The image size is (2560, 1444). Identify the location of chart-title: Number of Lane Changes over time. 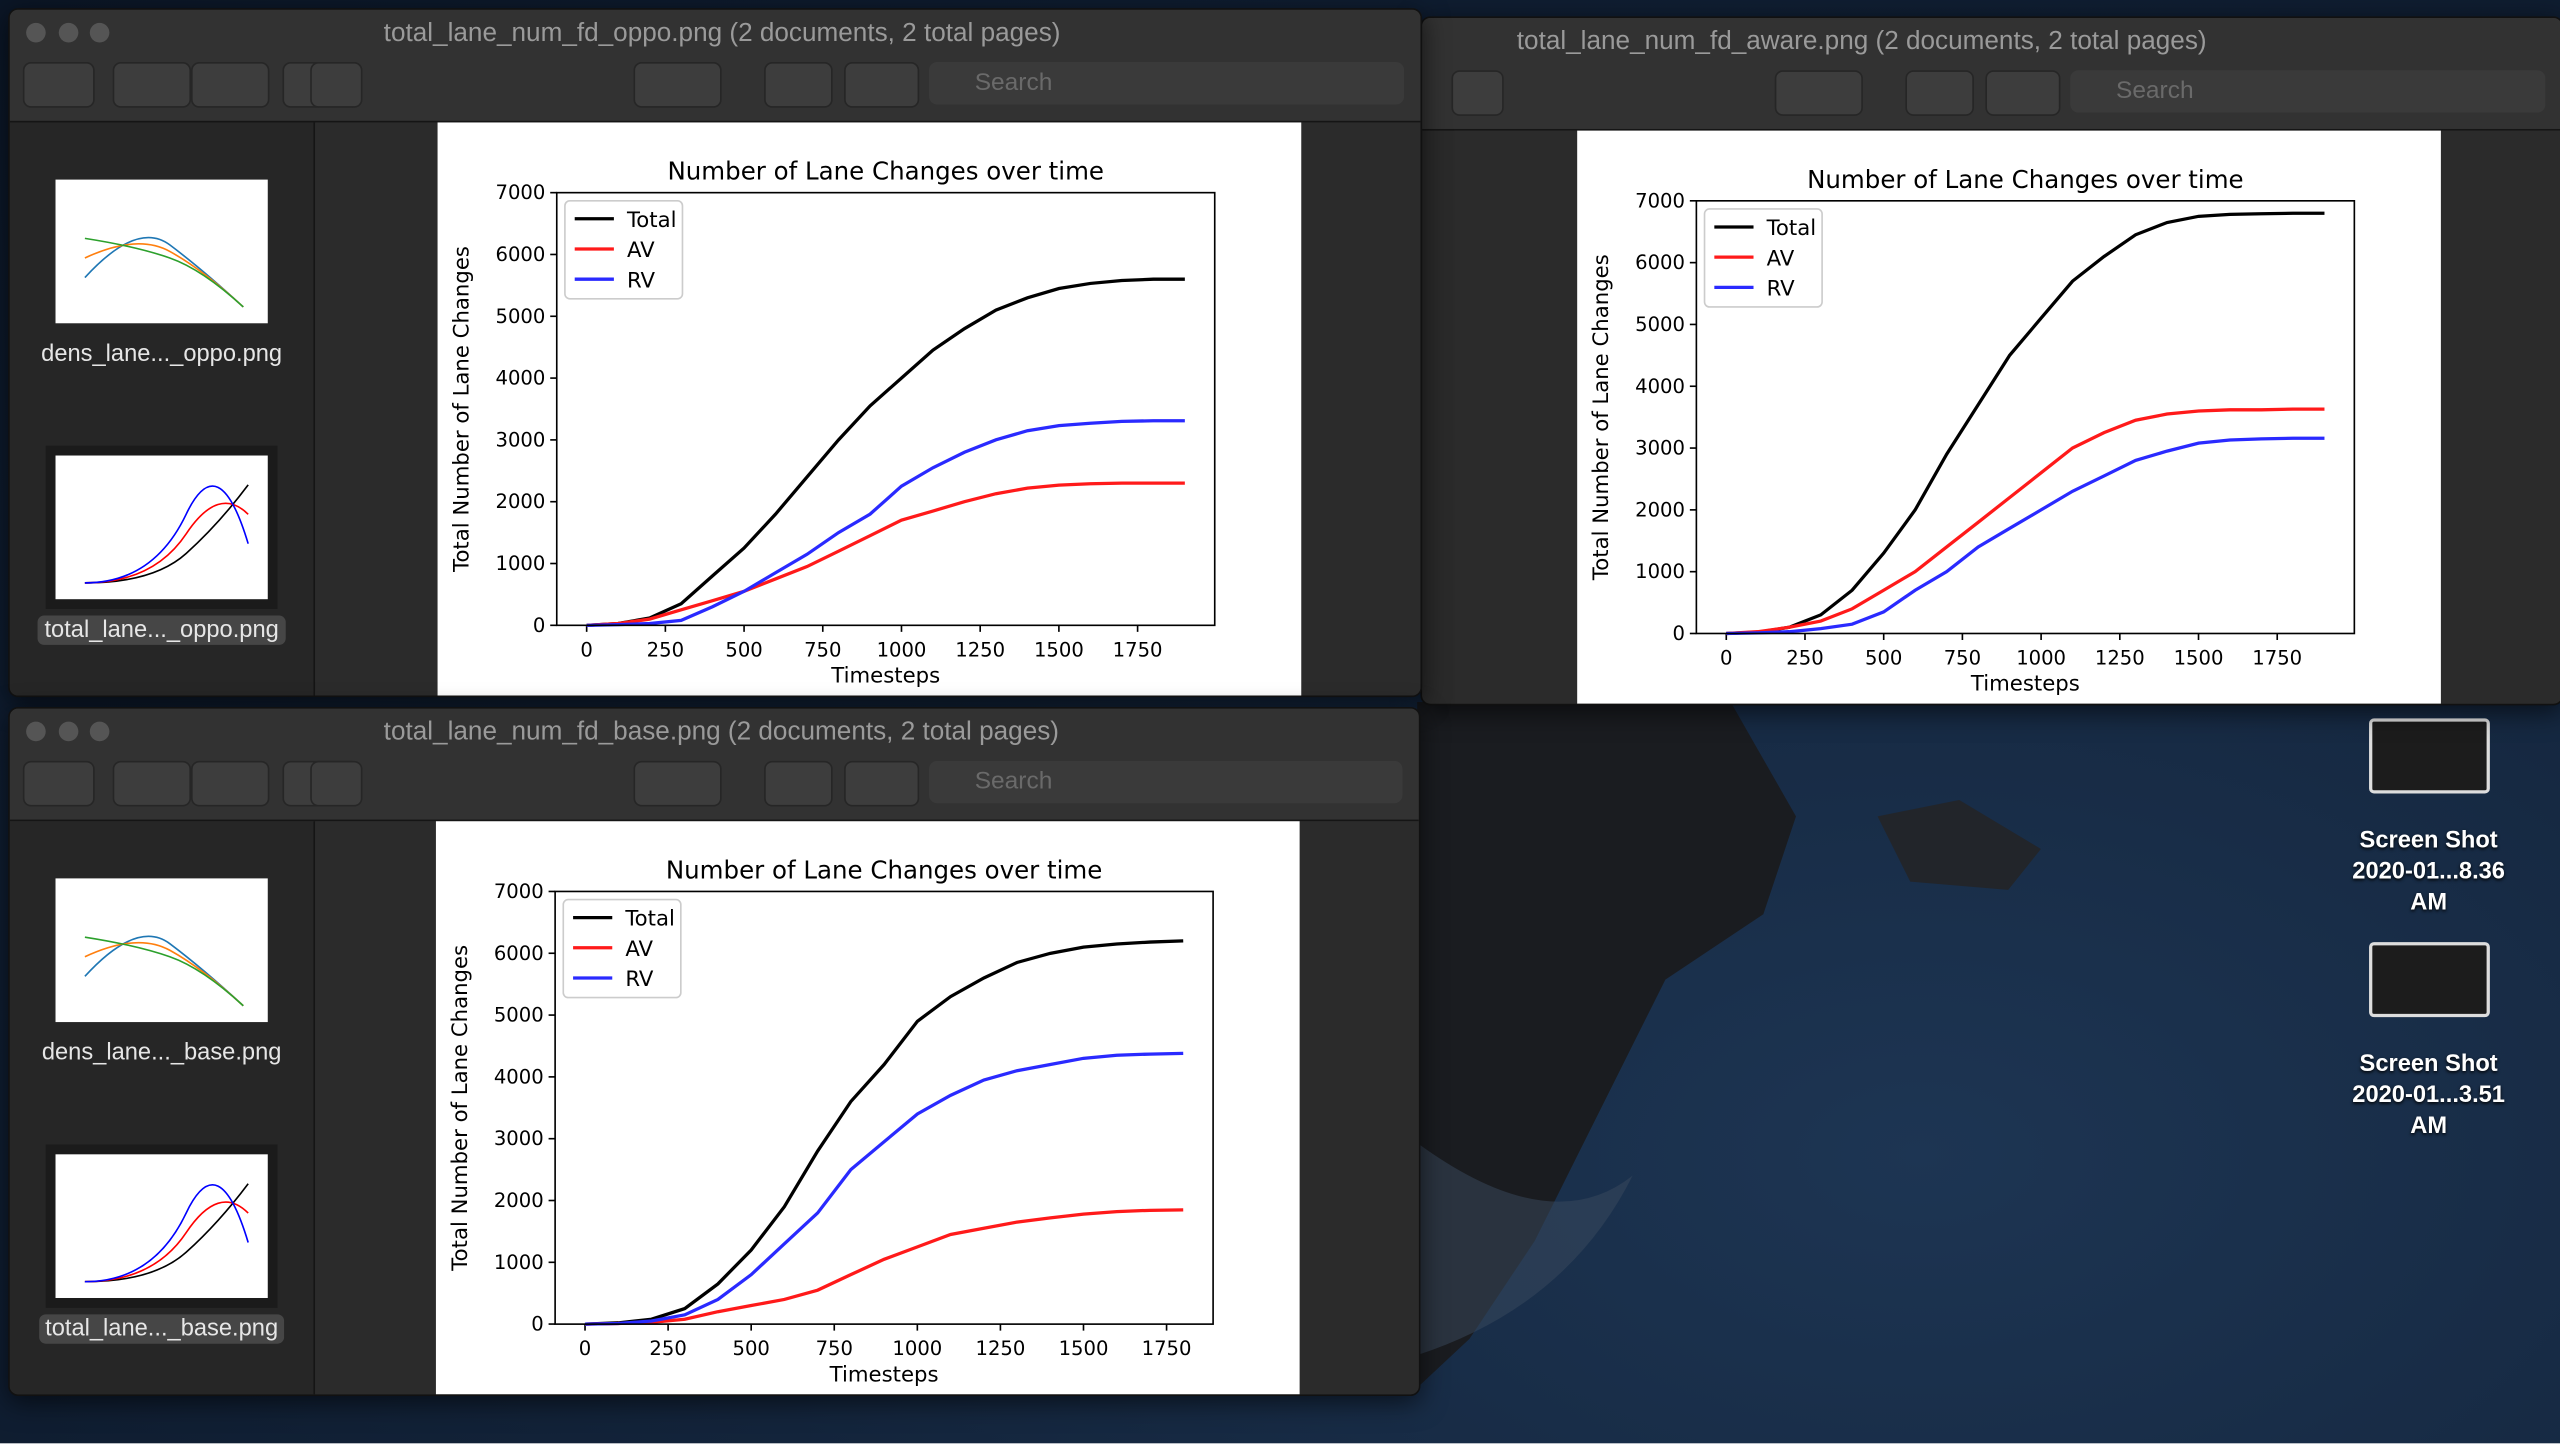
(884, 869).